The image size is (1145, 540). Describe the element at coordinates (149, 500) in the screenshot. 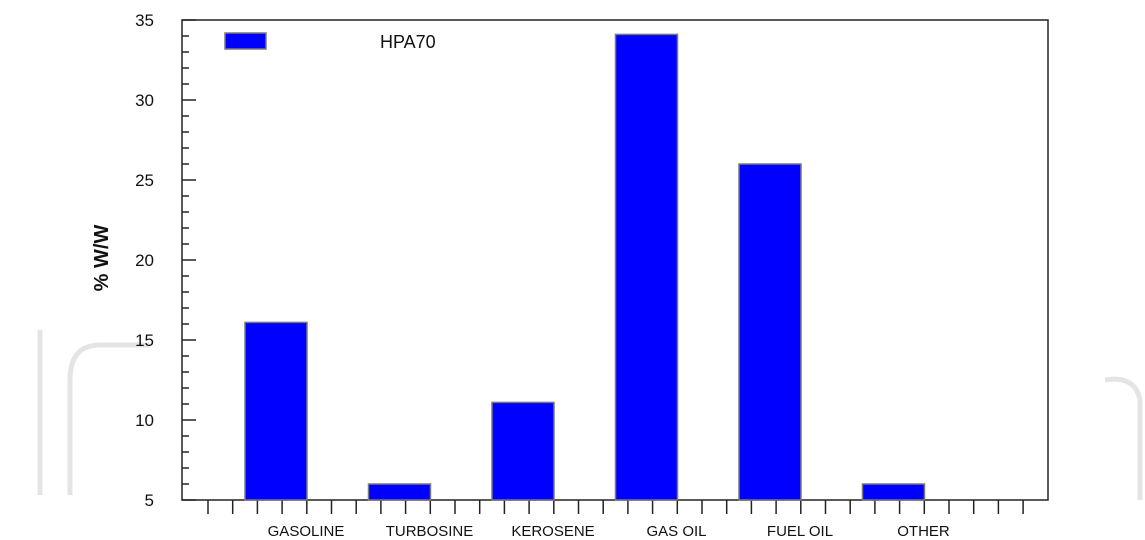

I see `y-tick-label: 5` at that location.